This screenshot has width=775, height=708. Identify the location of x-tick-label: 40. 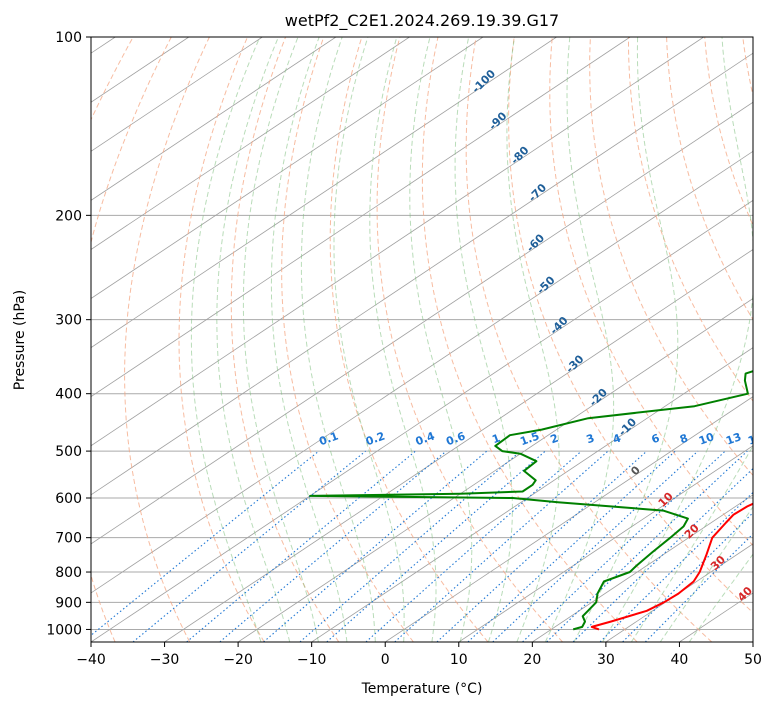
(680, 660).